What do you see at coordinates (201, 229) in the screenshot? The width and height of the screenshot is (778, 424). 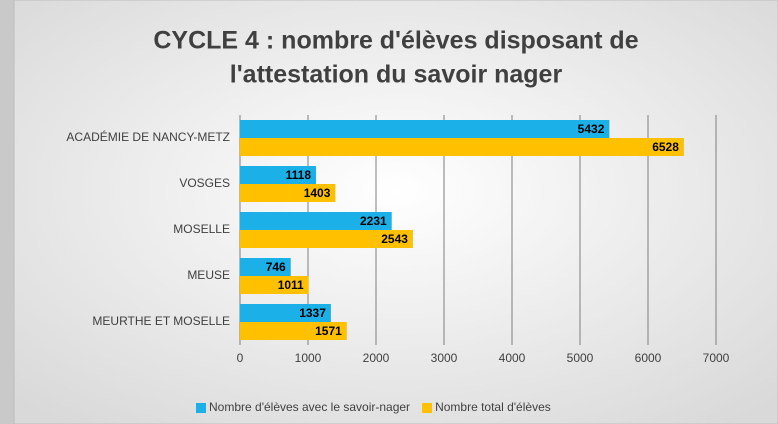 I see `y-tick-label: MOSELLE` at bounding box center [201, 229].